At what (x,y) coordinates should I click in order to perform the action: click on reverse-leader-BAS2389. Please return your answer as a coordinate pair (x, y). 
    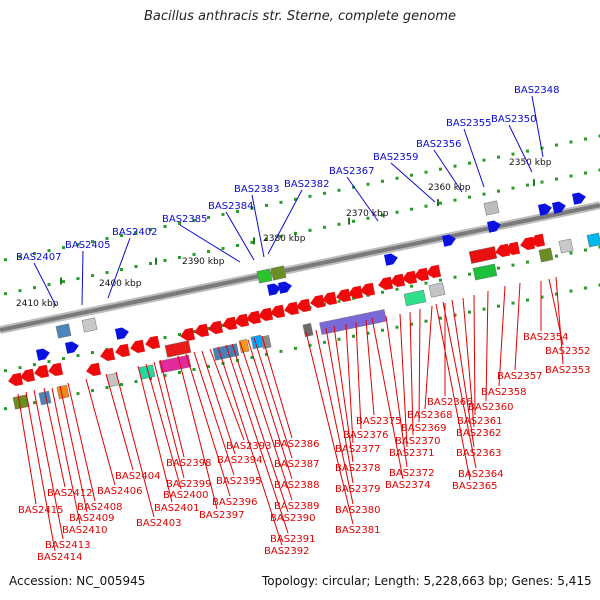
    Looking at the image, I should click on (266, 421).